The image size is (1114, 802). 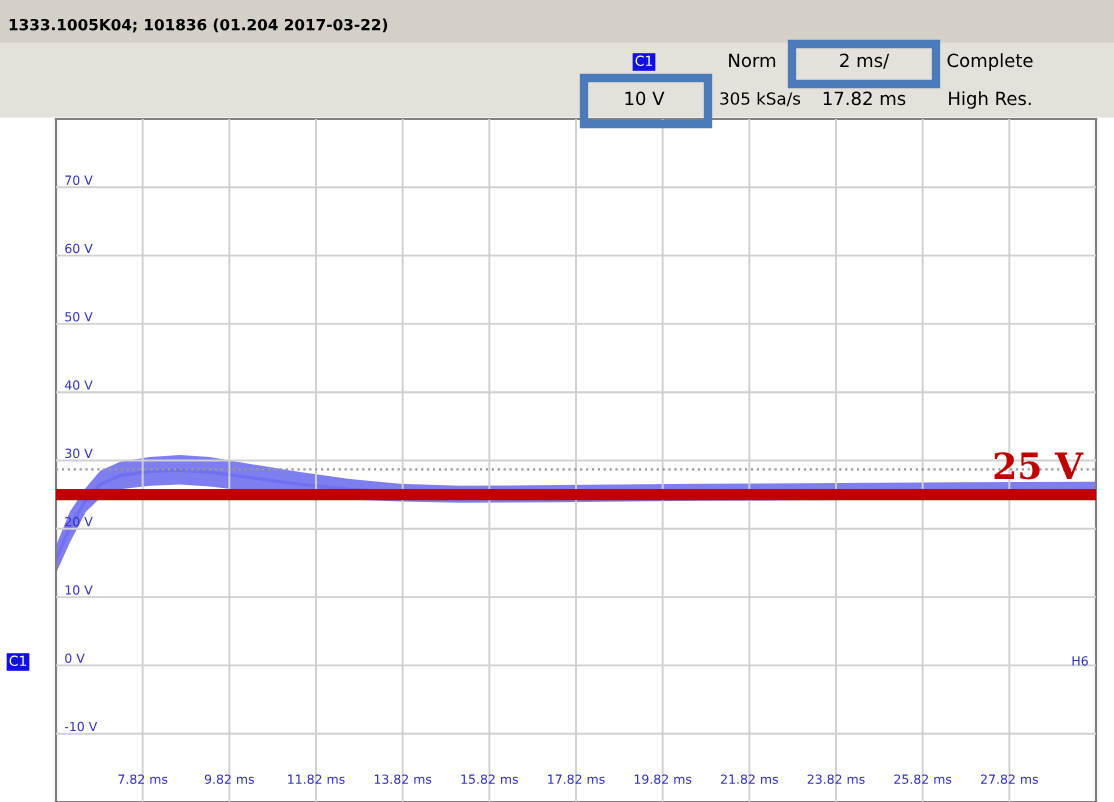 What do you see at coordinates (865, 61) in the screenshot?
I see `text: 2 ms/` at bounding box center [865, 61].